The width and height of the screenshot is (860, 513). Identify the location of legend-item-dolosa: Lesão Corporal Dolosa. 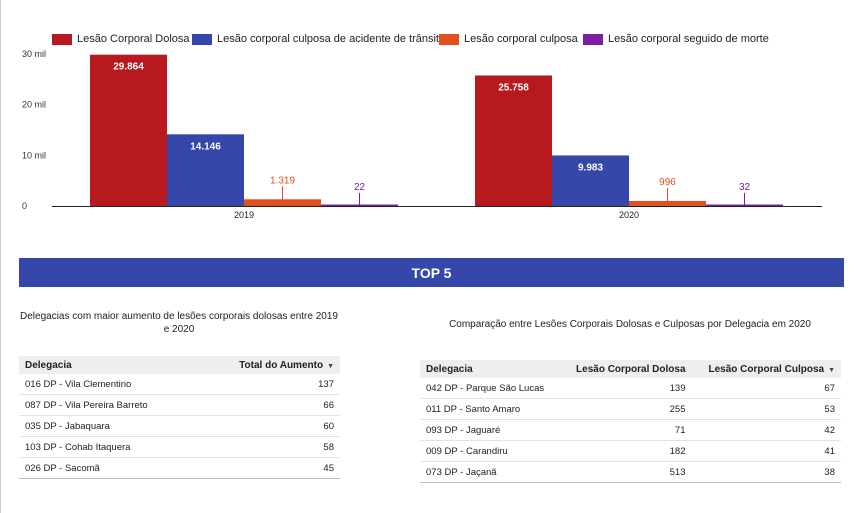
(121, 39).